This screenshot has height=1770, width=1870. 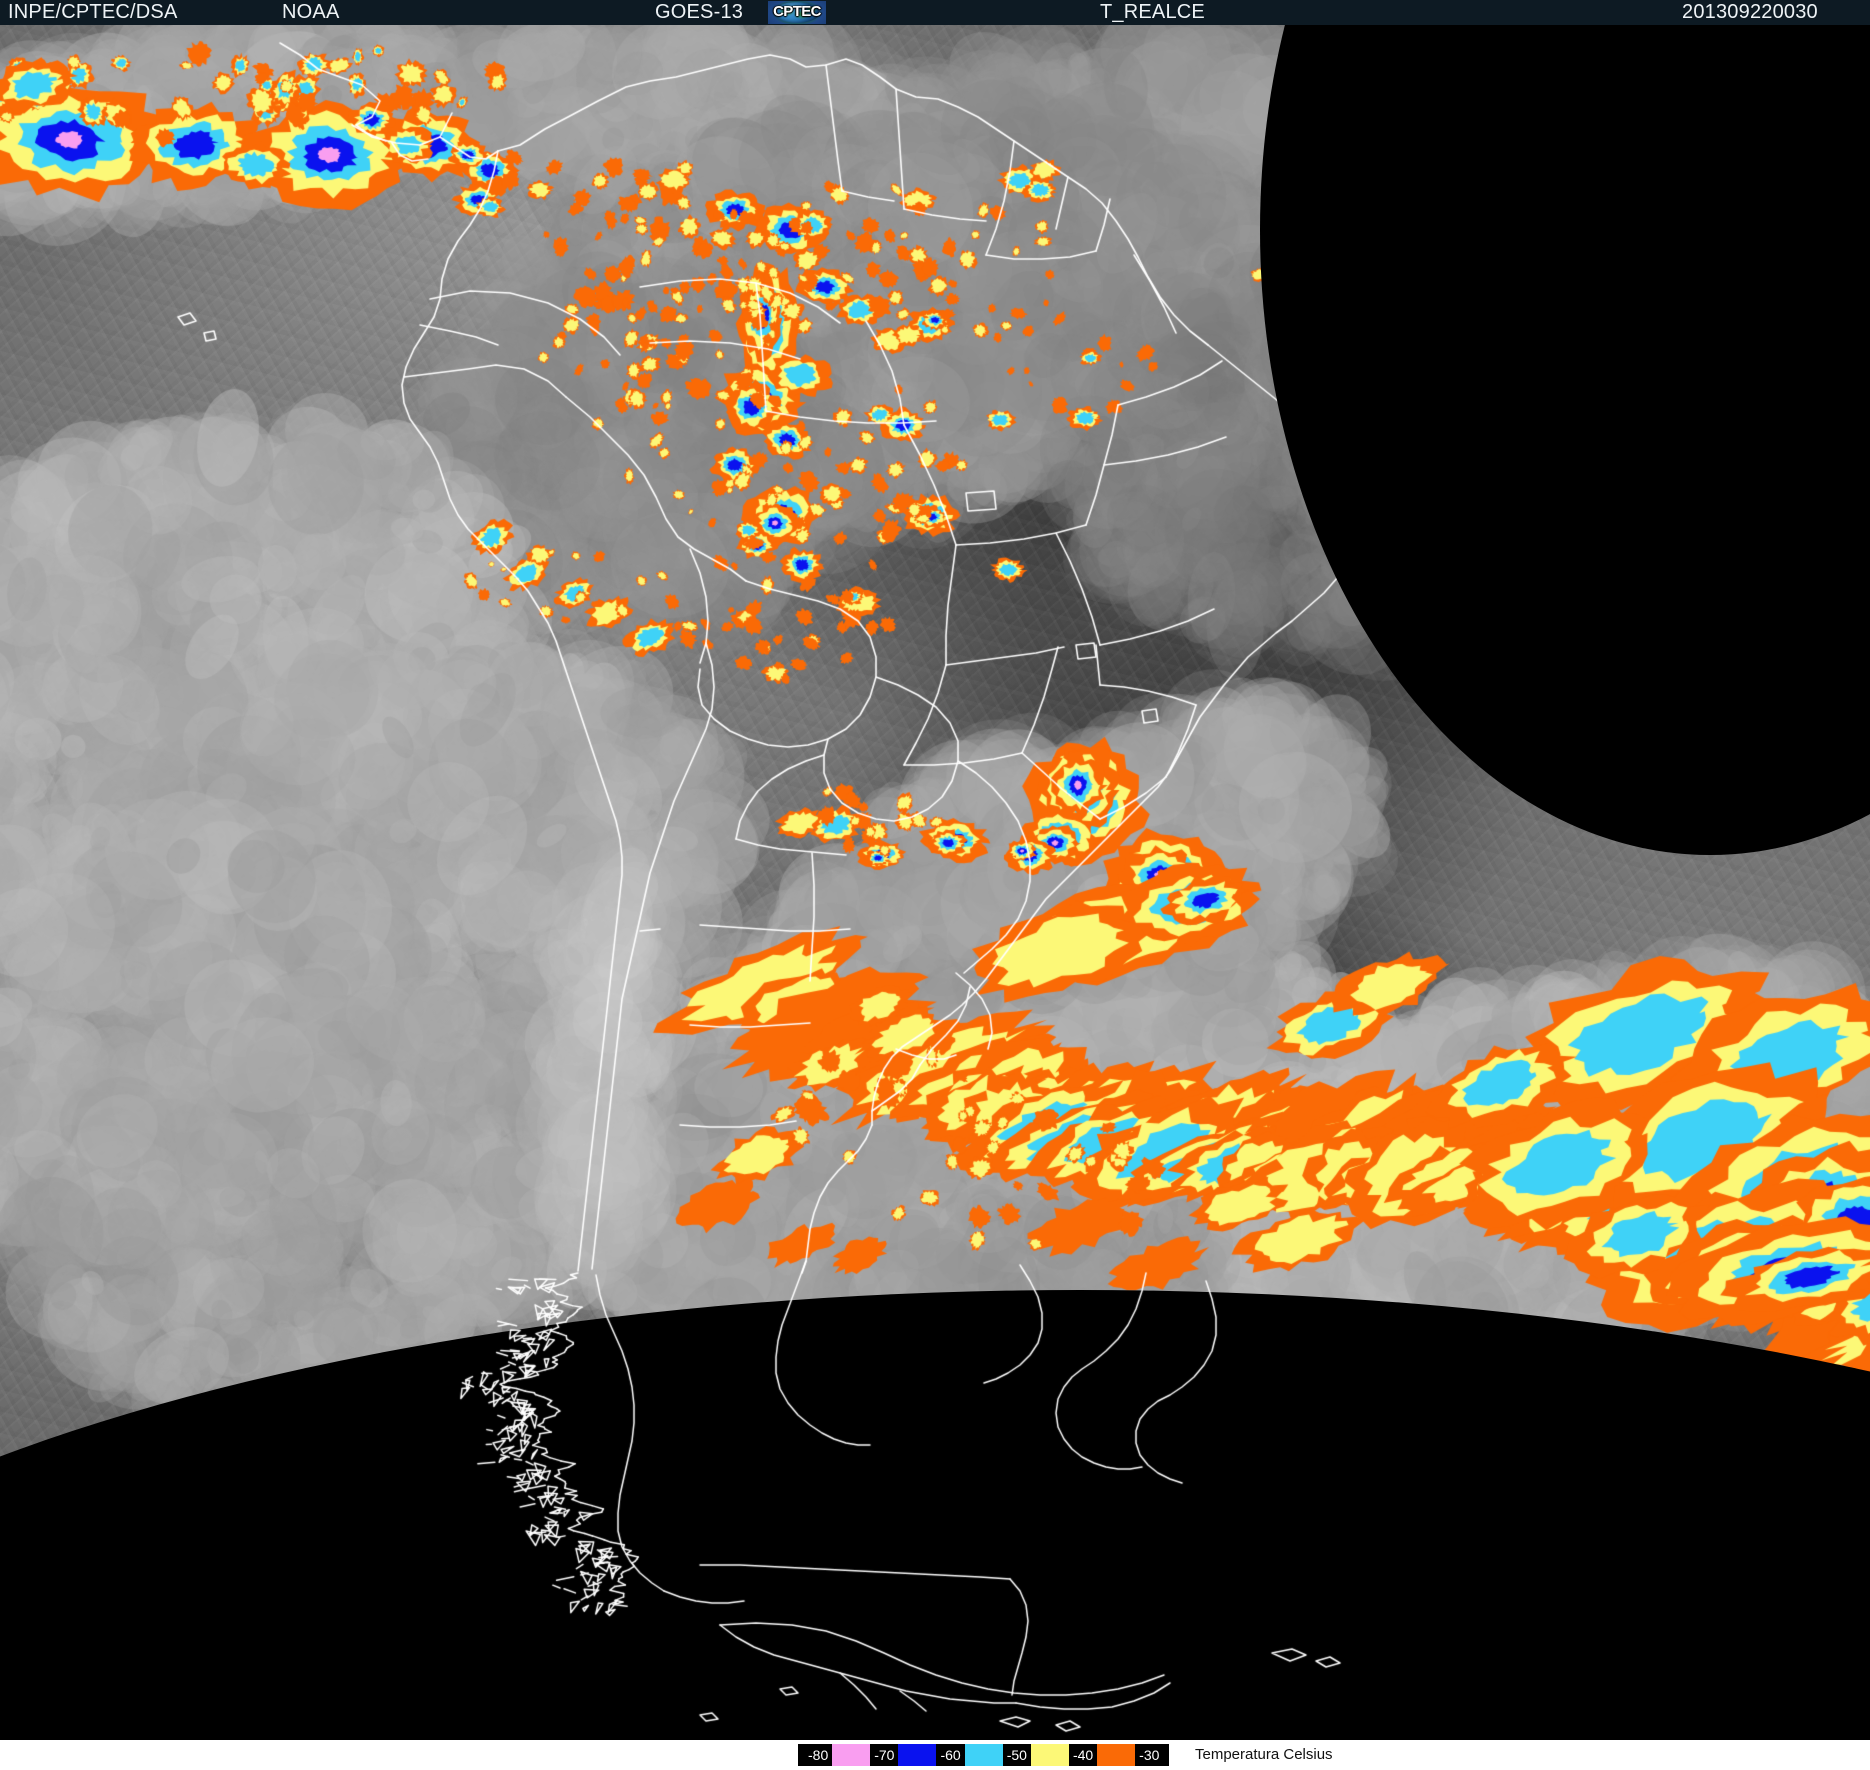 What do you see at coordinates (1116, 1755) in the screenshot?
I see `orange-swatch` at bounding box center [1116, 1755].